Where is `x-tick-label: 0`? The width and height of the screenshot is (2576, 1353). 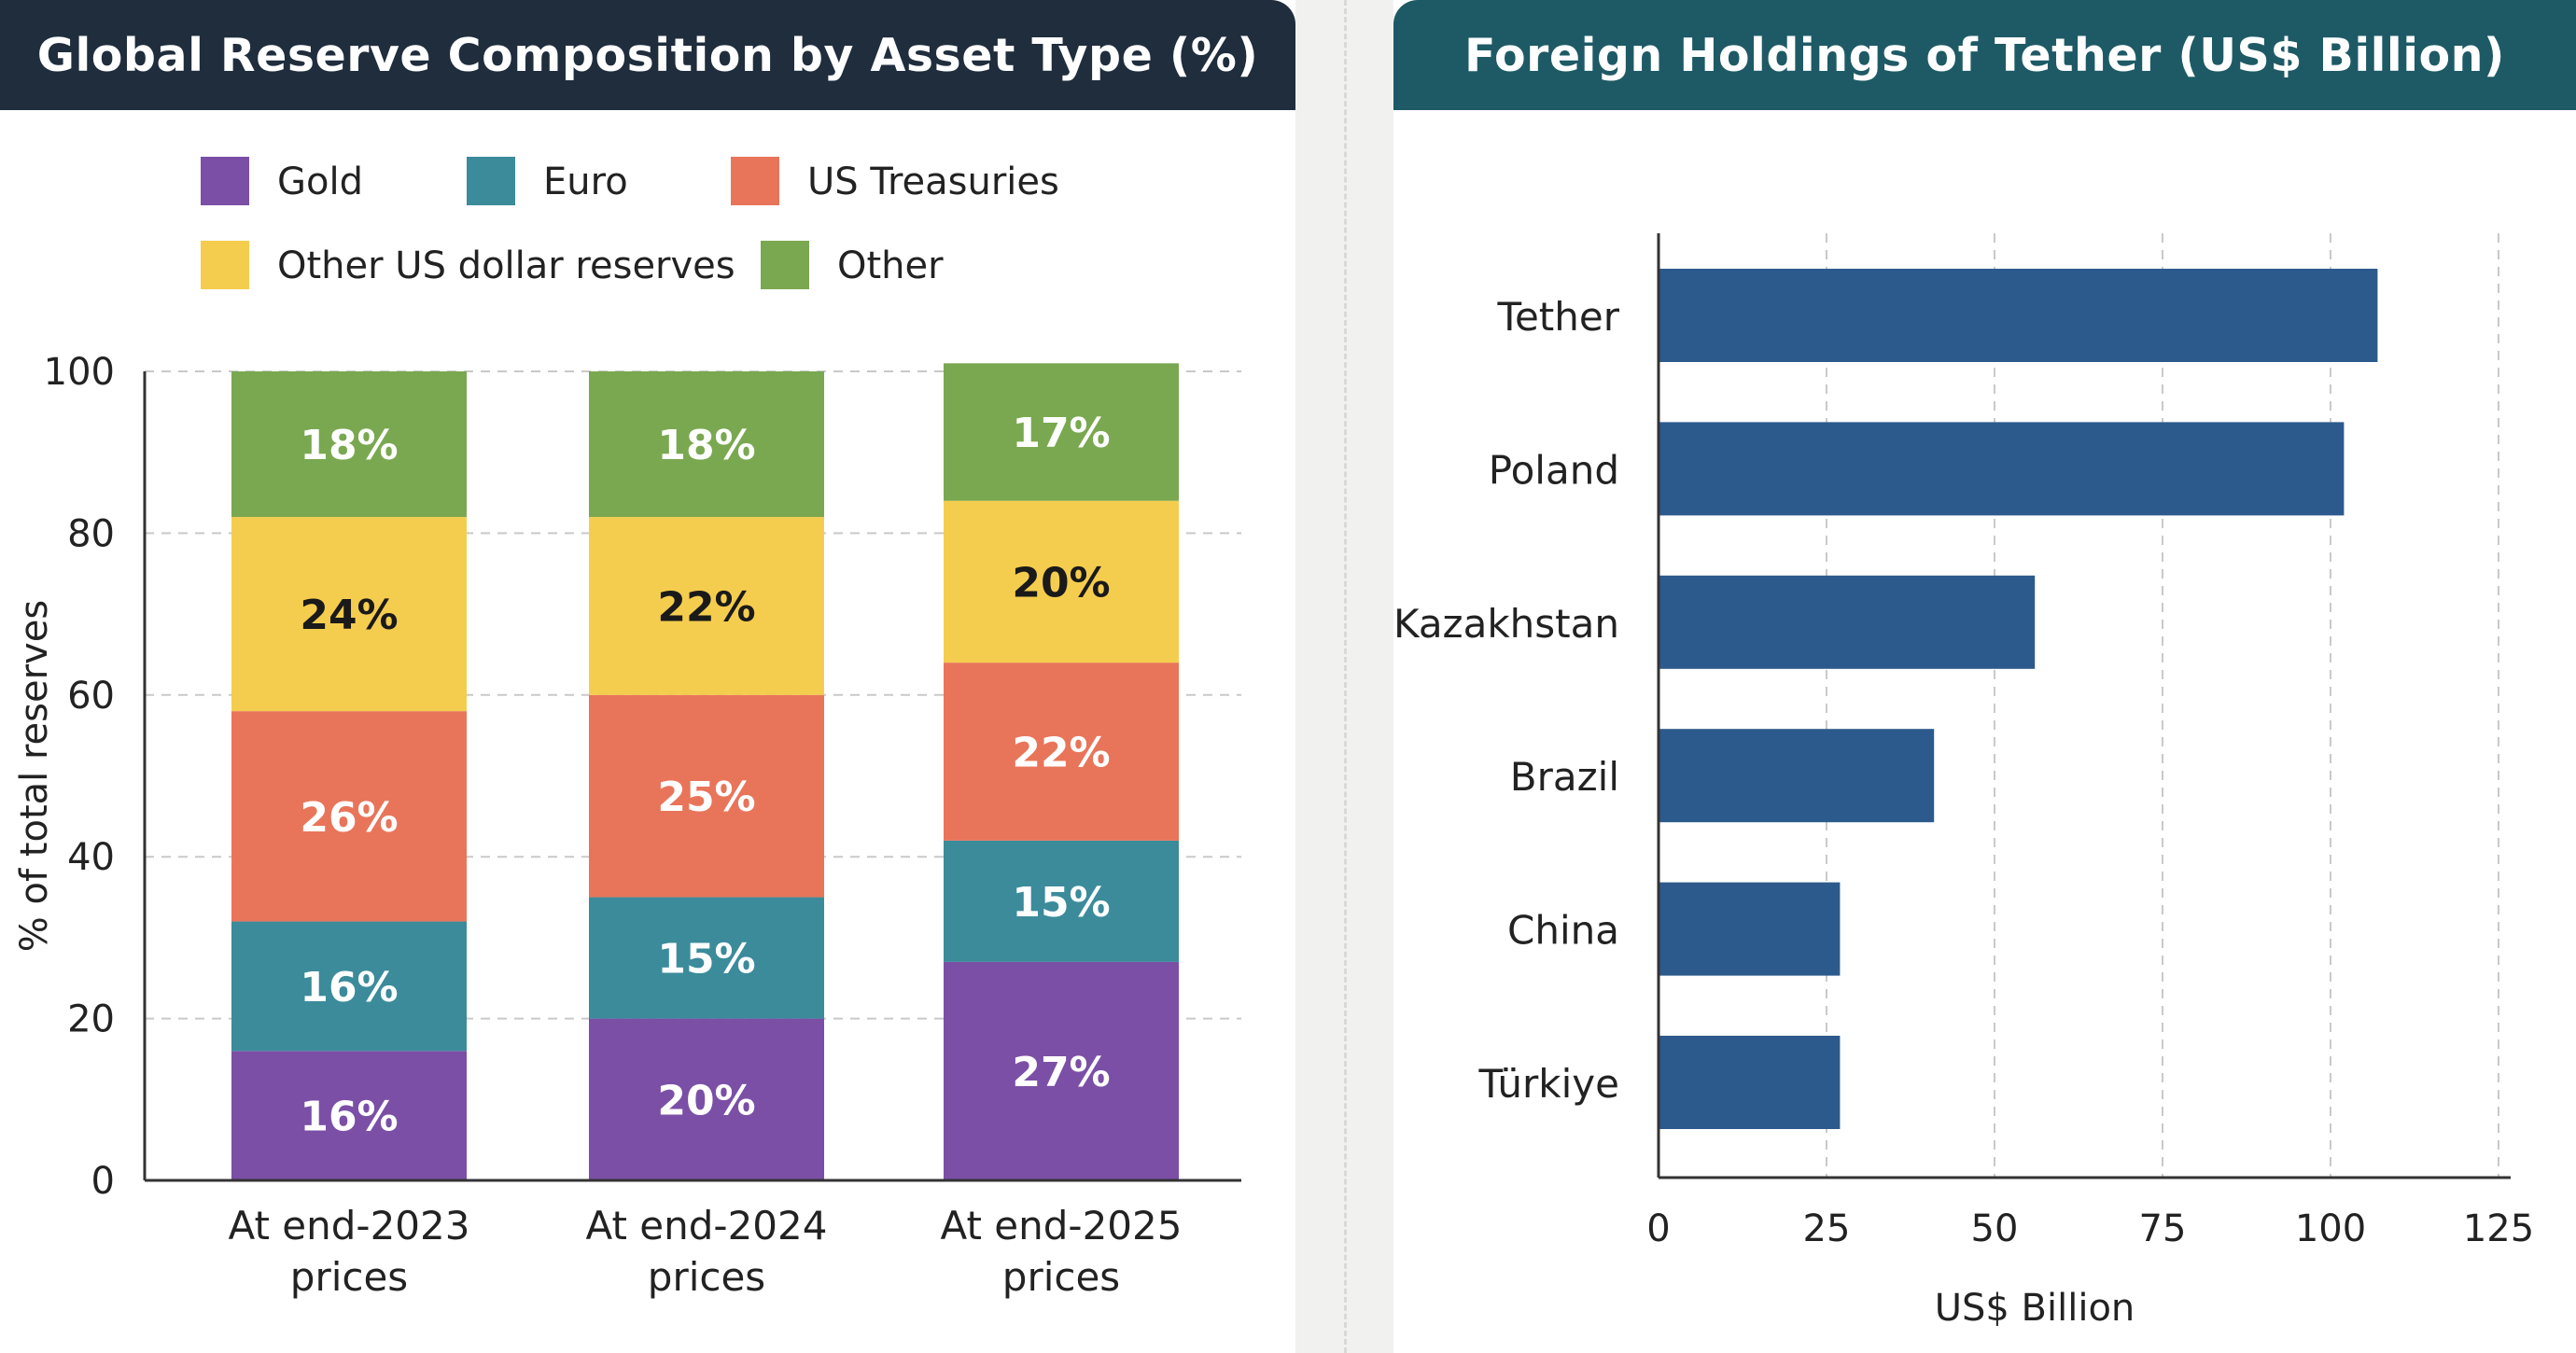
x-tick-label: 0 is located at coordinates (1658, 1229).